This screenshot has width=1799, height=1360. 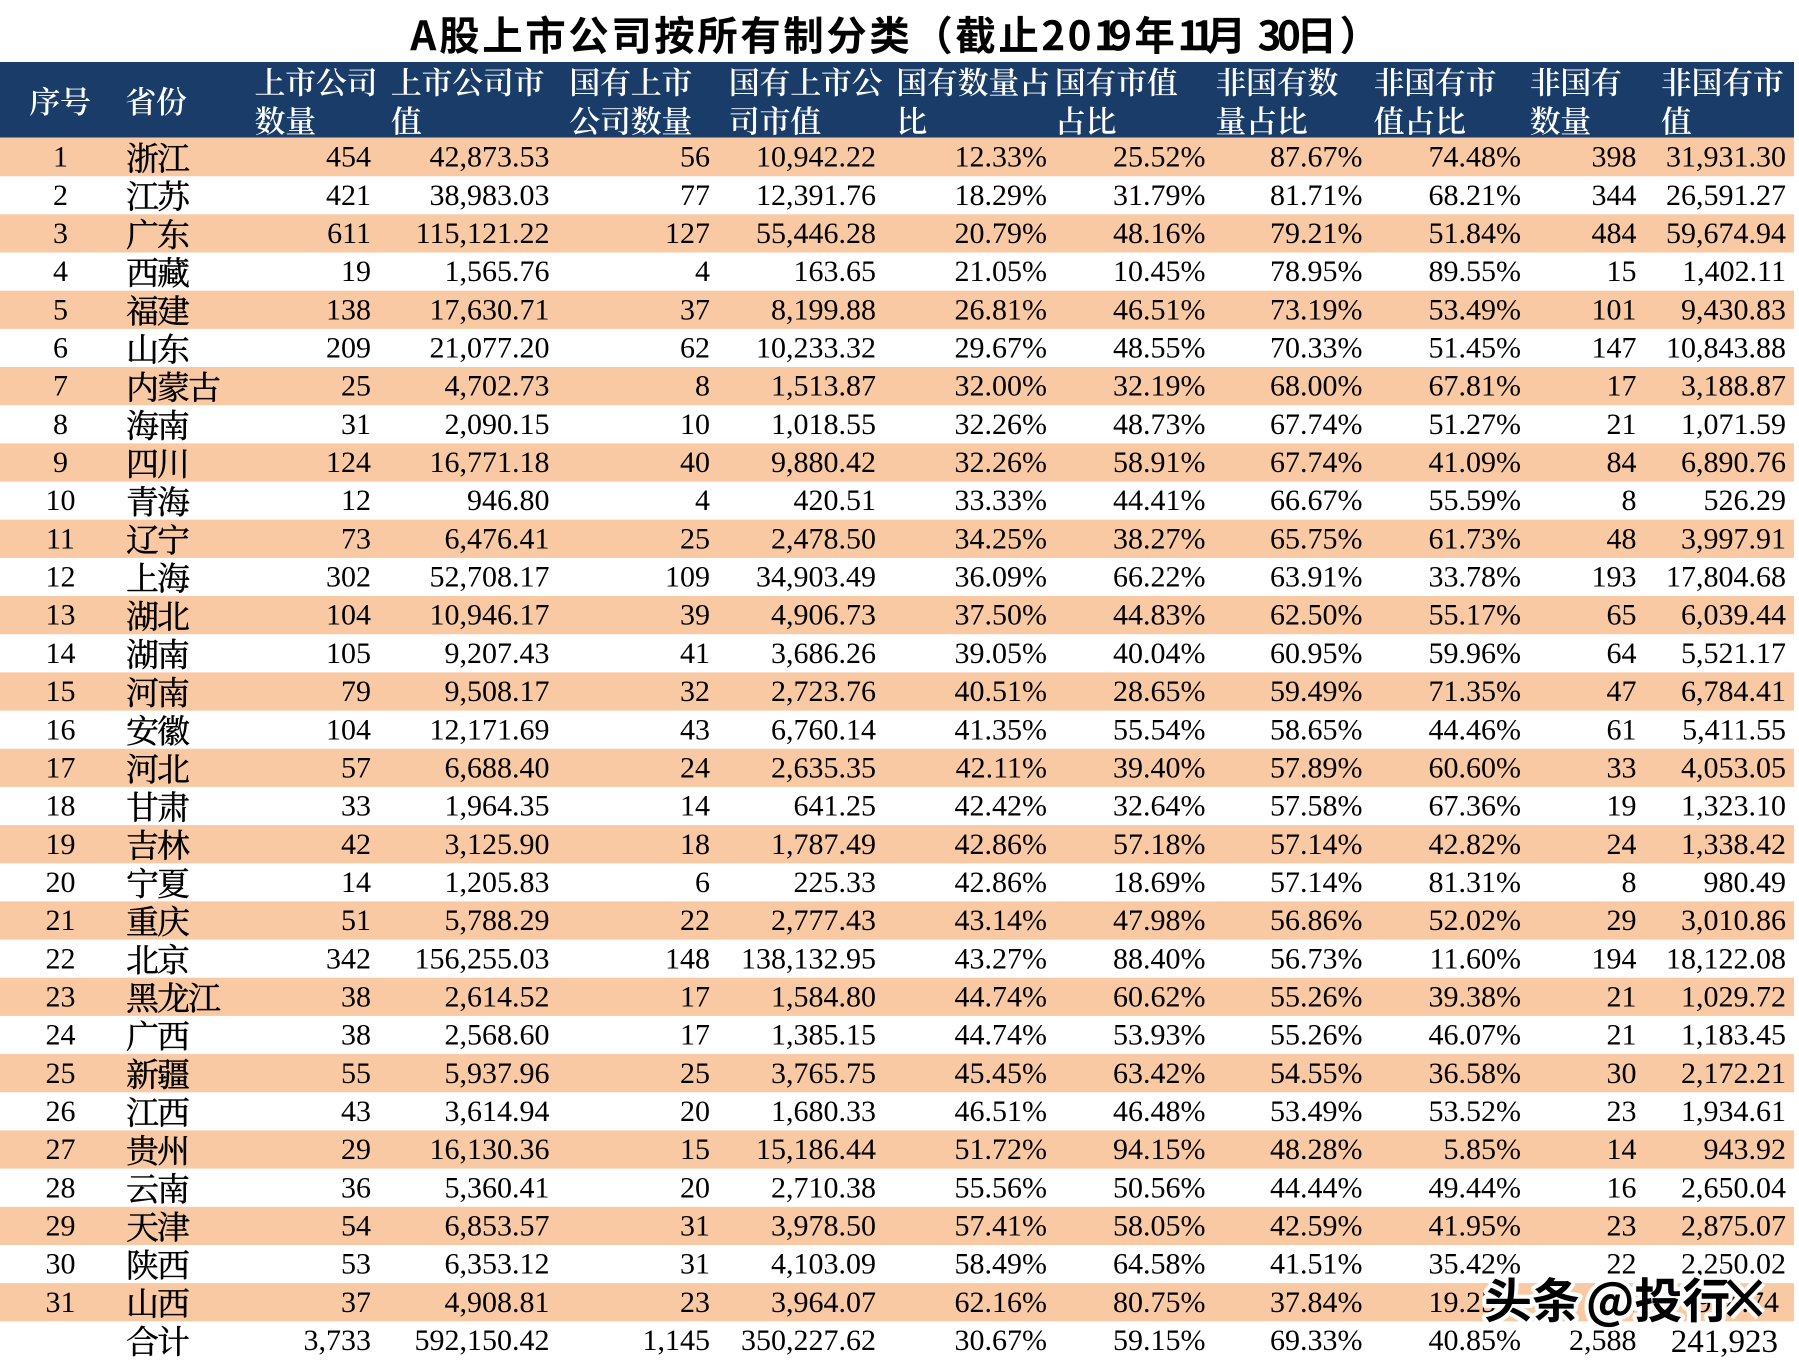 What do you see at coordinates (1316, 500) in the screenshot?
I see `svg-text: 66.67%` at bounding box center [1316, 500].